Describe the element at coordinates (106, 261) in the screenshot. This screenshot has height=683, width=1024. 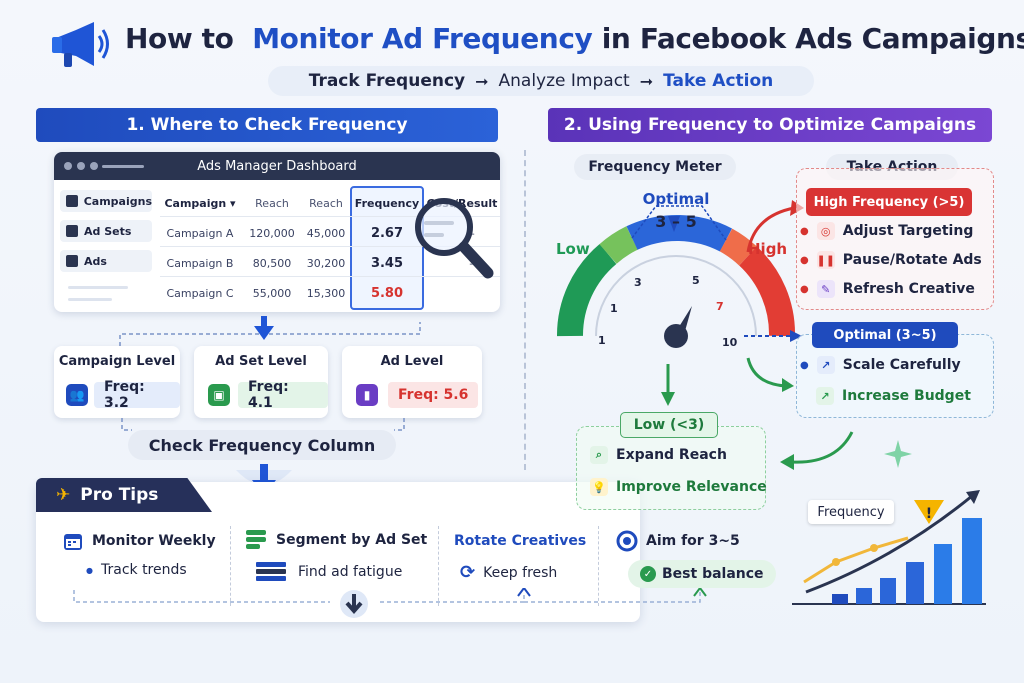
I see `sidebar-item-ads: Ads` at that location.